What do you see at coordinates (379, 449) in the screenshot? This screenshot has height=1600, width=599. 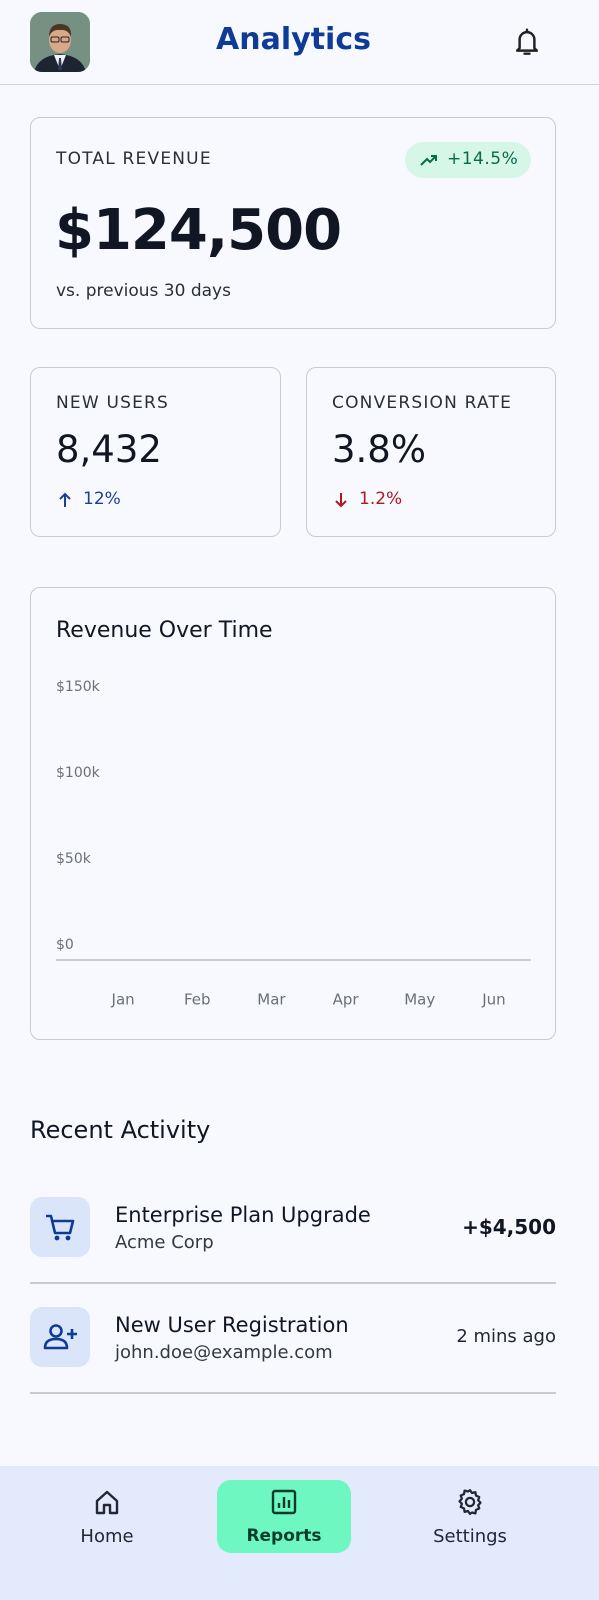 I see `metric-value: 3.8%` at bounding box center [379, 449].